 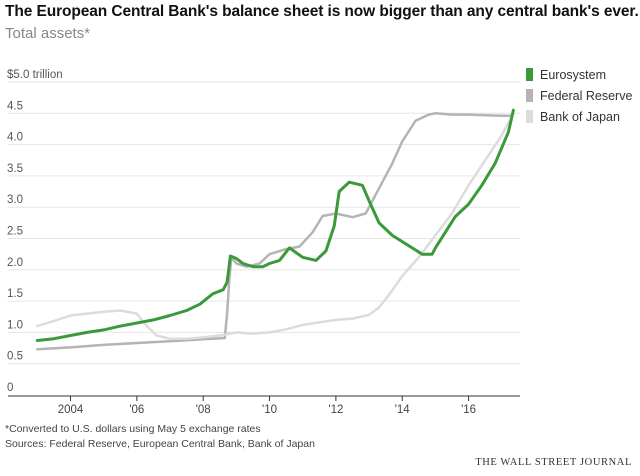 What do you see at coordinates (529, 74) in the screenshot?
I see `legend-swatch-eurosystem` at bounding box center [529, 74].